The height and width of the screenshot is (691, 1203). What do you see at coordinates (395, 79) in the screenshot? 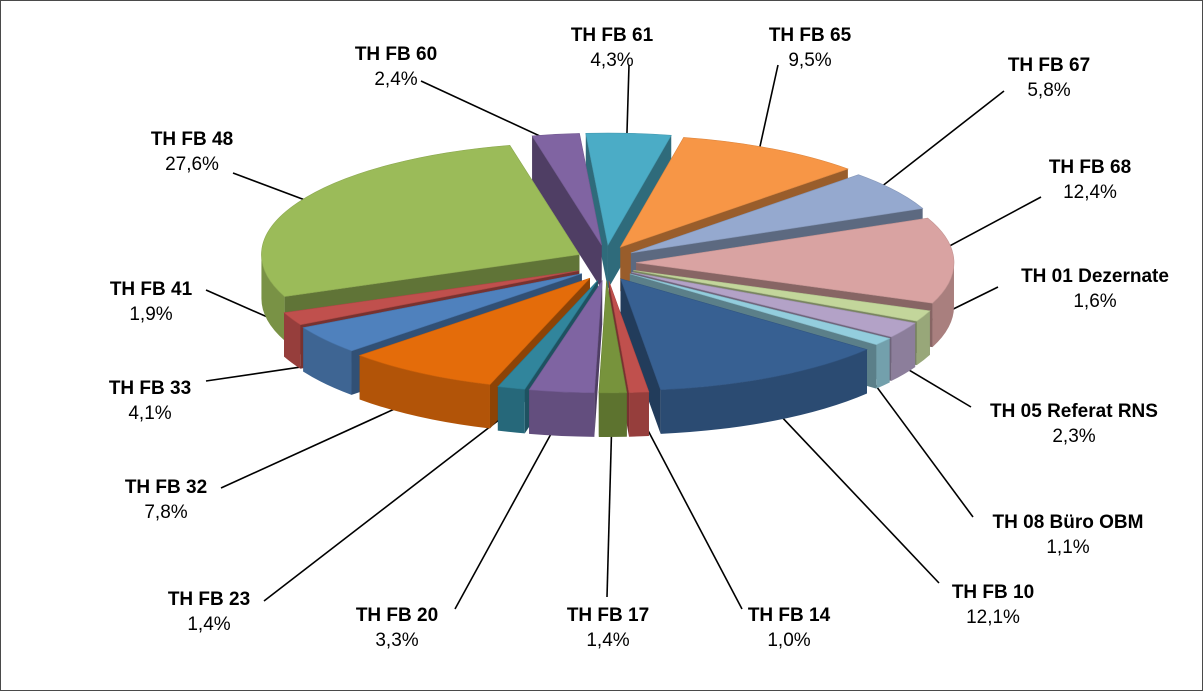
I see `slice-value-label: 2,4%` at bounding box center [395, 79].